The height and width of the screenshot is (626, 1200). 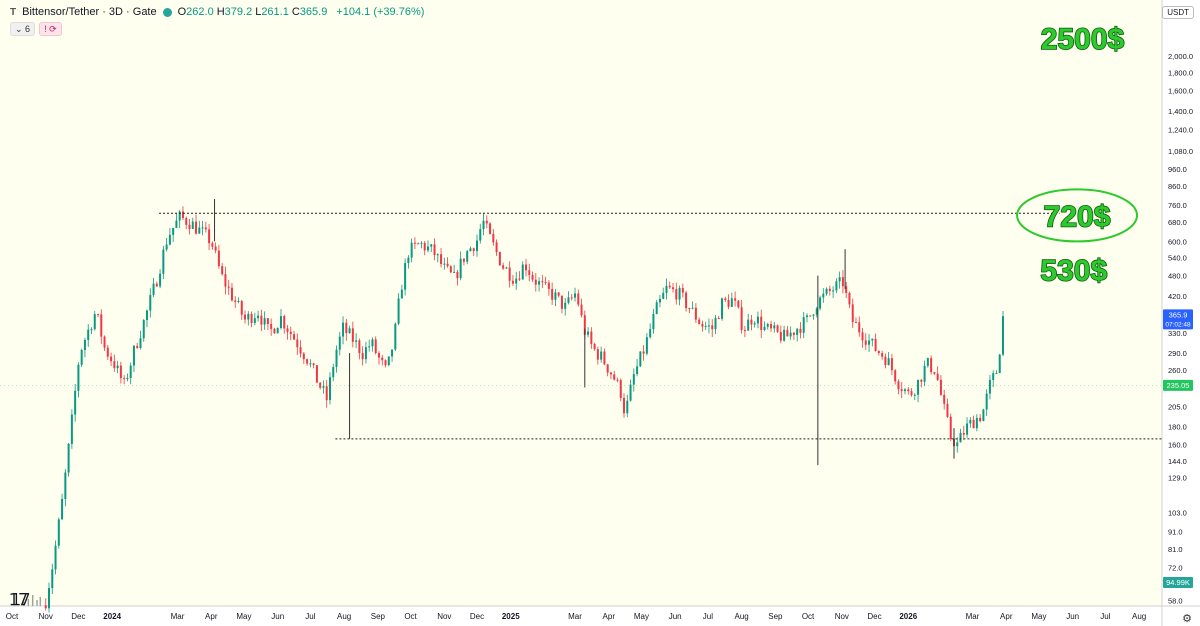 What do you see at coordinates (89, 12) in the screenshot?
I see `symbol-title: Bittensor/Tether · 3D · Gate` at bounding box center [89, 12].